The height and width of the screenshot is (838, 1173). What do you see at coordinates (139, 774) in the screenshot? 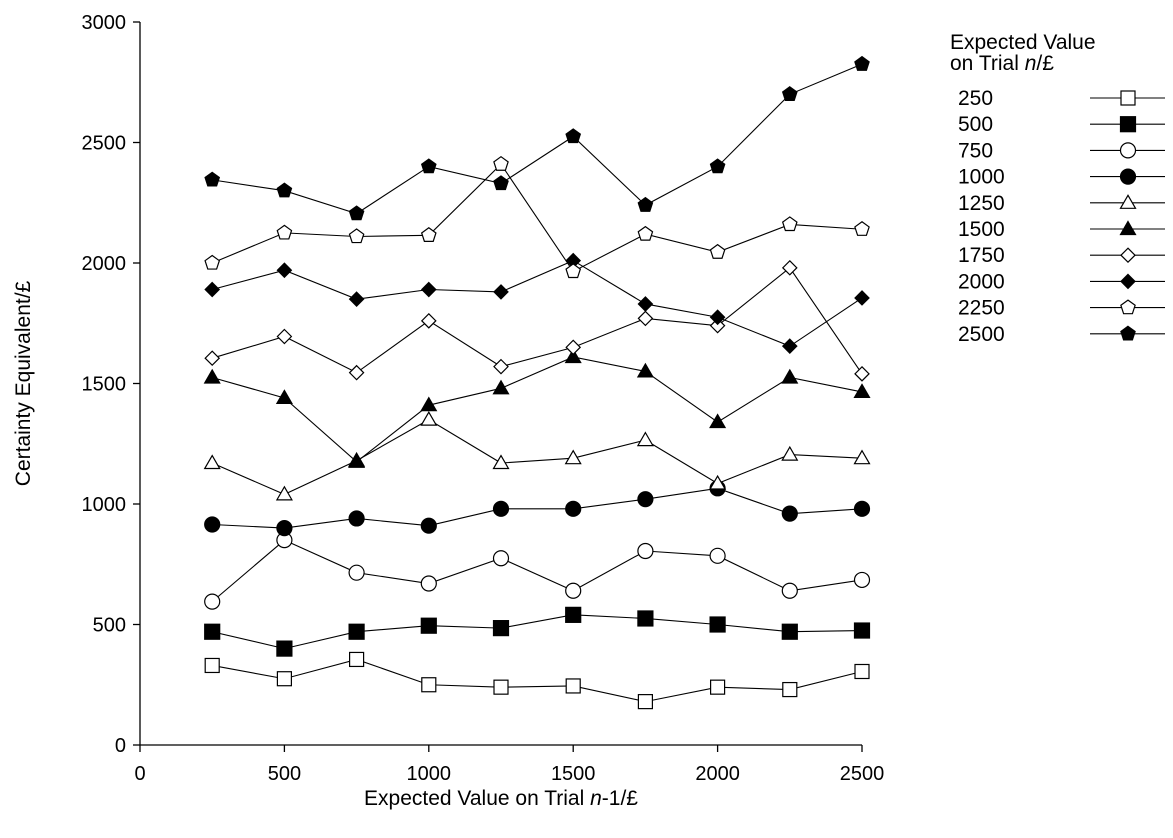
I see `x-tick-label: 0` at bounding box center [139, 774].